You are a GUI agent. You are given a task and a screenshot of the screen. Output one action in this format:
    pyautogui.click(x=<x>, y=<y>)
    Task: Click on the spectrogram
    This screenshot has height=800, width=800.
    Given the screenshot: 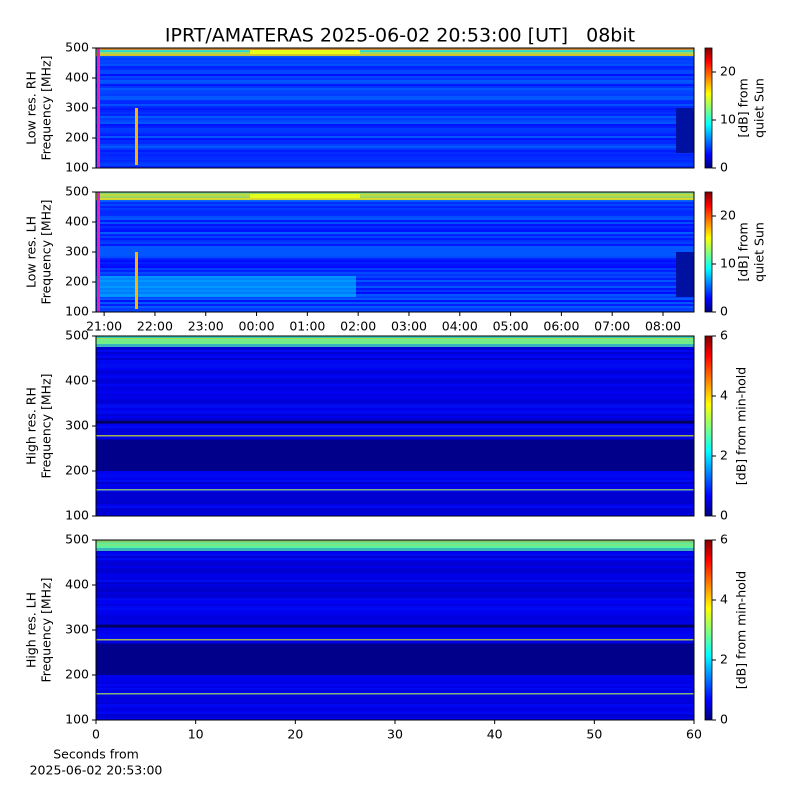 What is the action you would take?
    pyautogui.click(x=395, y=108)
    